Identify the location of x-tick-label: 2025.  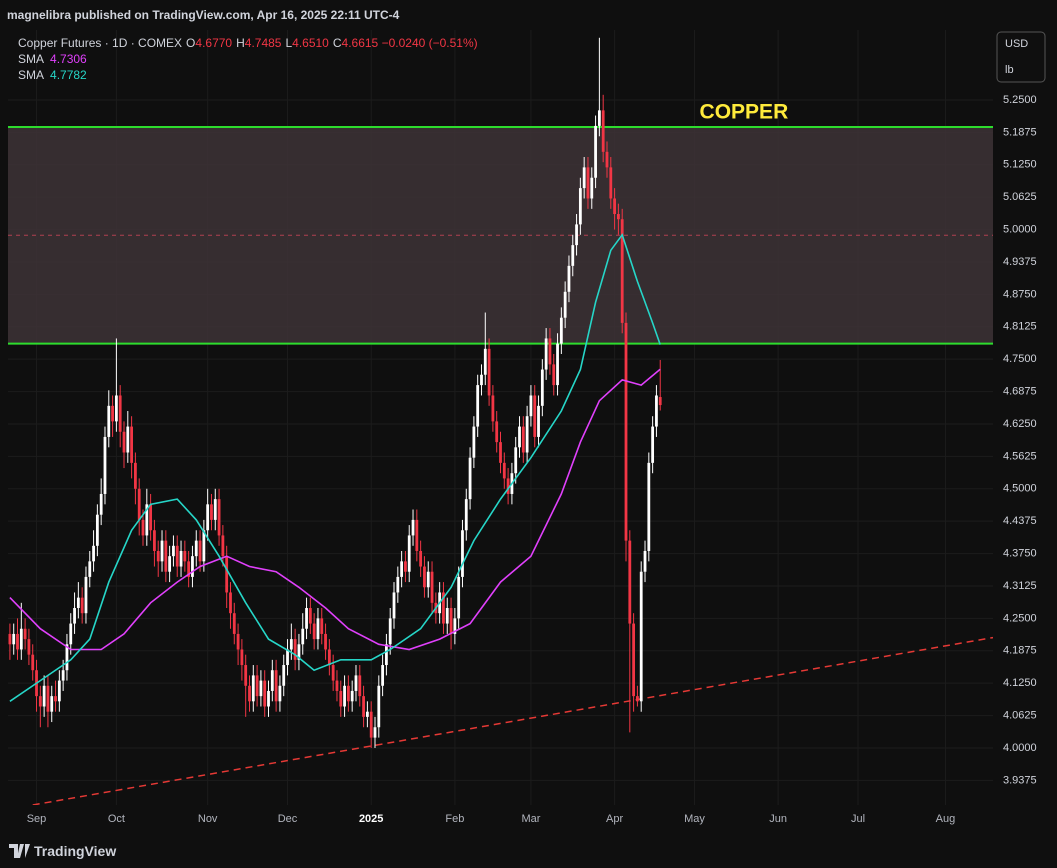
(371, 819).